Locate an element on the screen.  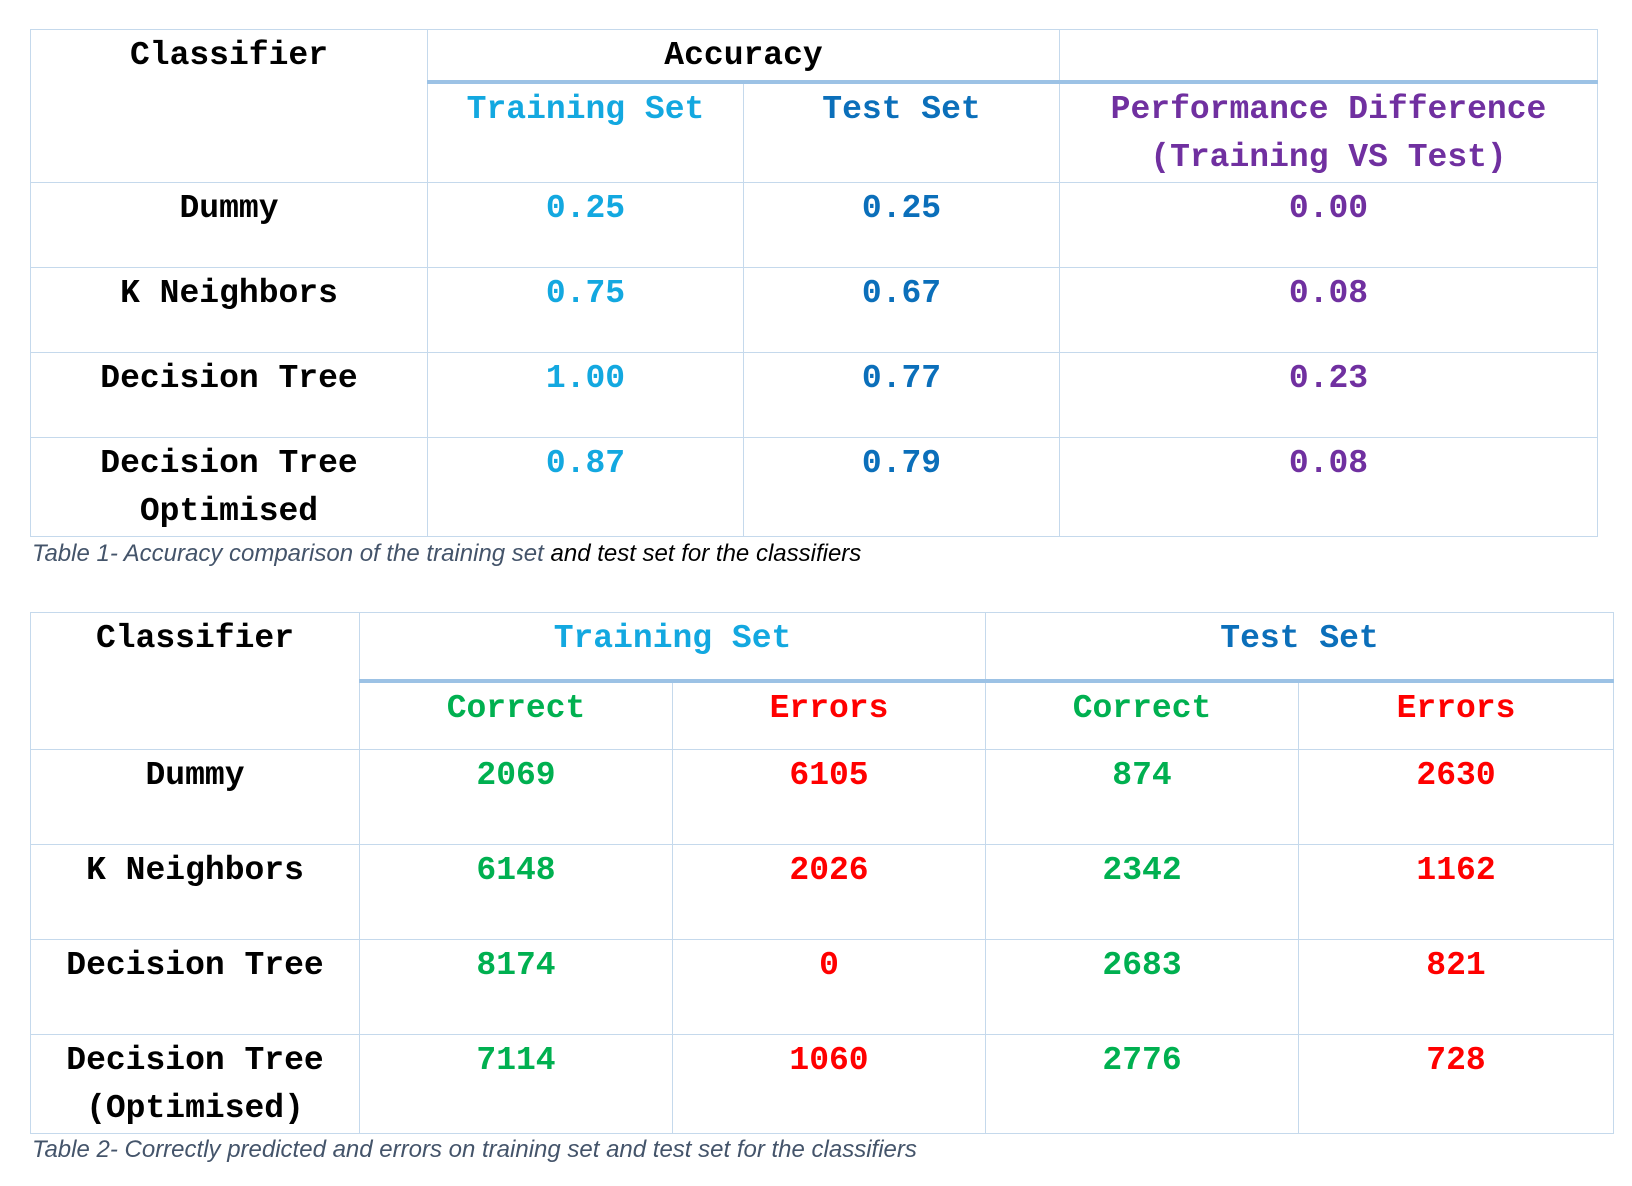
test-accuracy: 0.67 is located at coordinates (901, 310).